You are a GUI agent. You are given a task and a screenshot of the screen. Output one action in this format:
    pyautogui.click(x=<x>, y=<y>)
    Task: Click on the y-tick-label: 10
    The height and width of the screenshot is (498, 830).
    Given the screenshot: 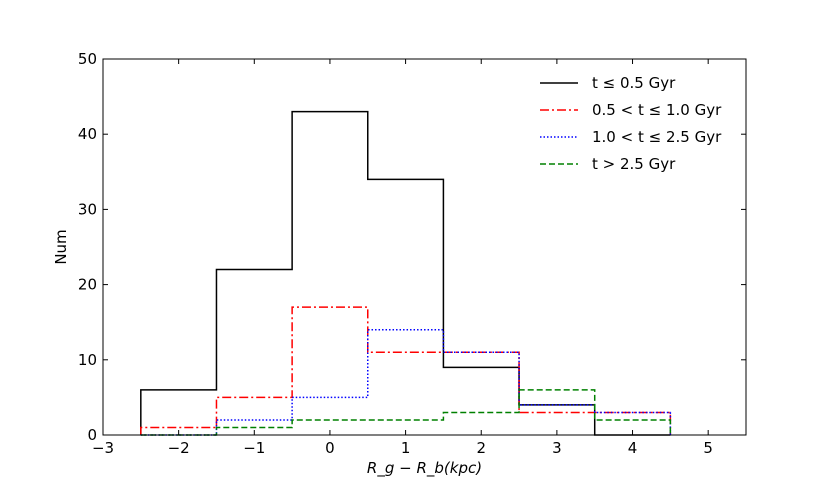 What is the action you would take?
    pyautogui.click(x=87, y=360)
    